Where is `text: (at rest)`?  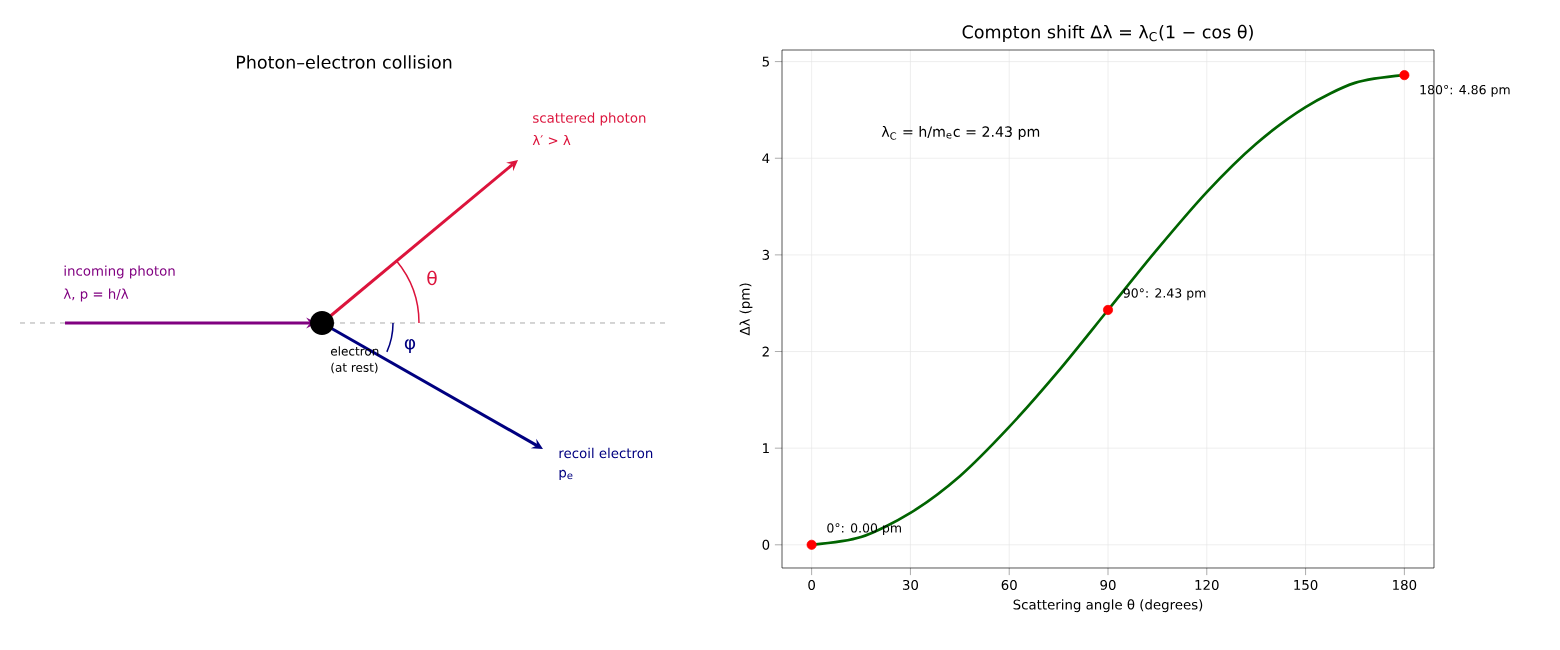
text: (at rest) is located at coordinates (354, 368).